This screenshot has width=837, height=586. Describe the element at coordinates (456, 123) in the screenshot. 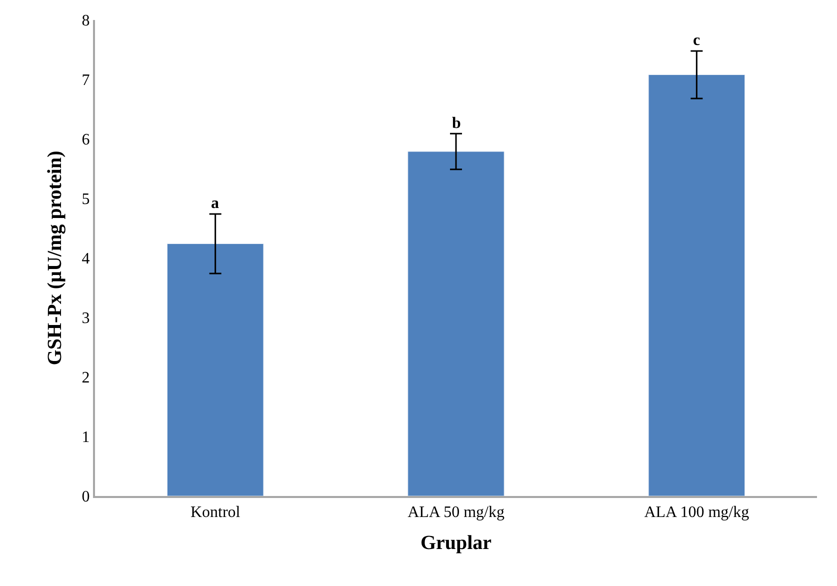

I see `annotation: b` at that location.